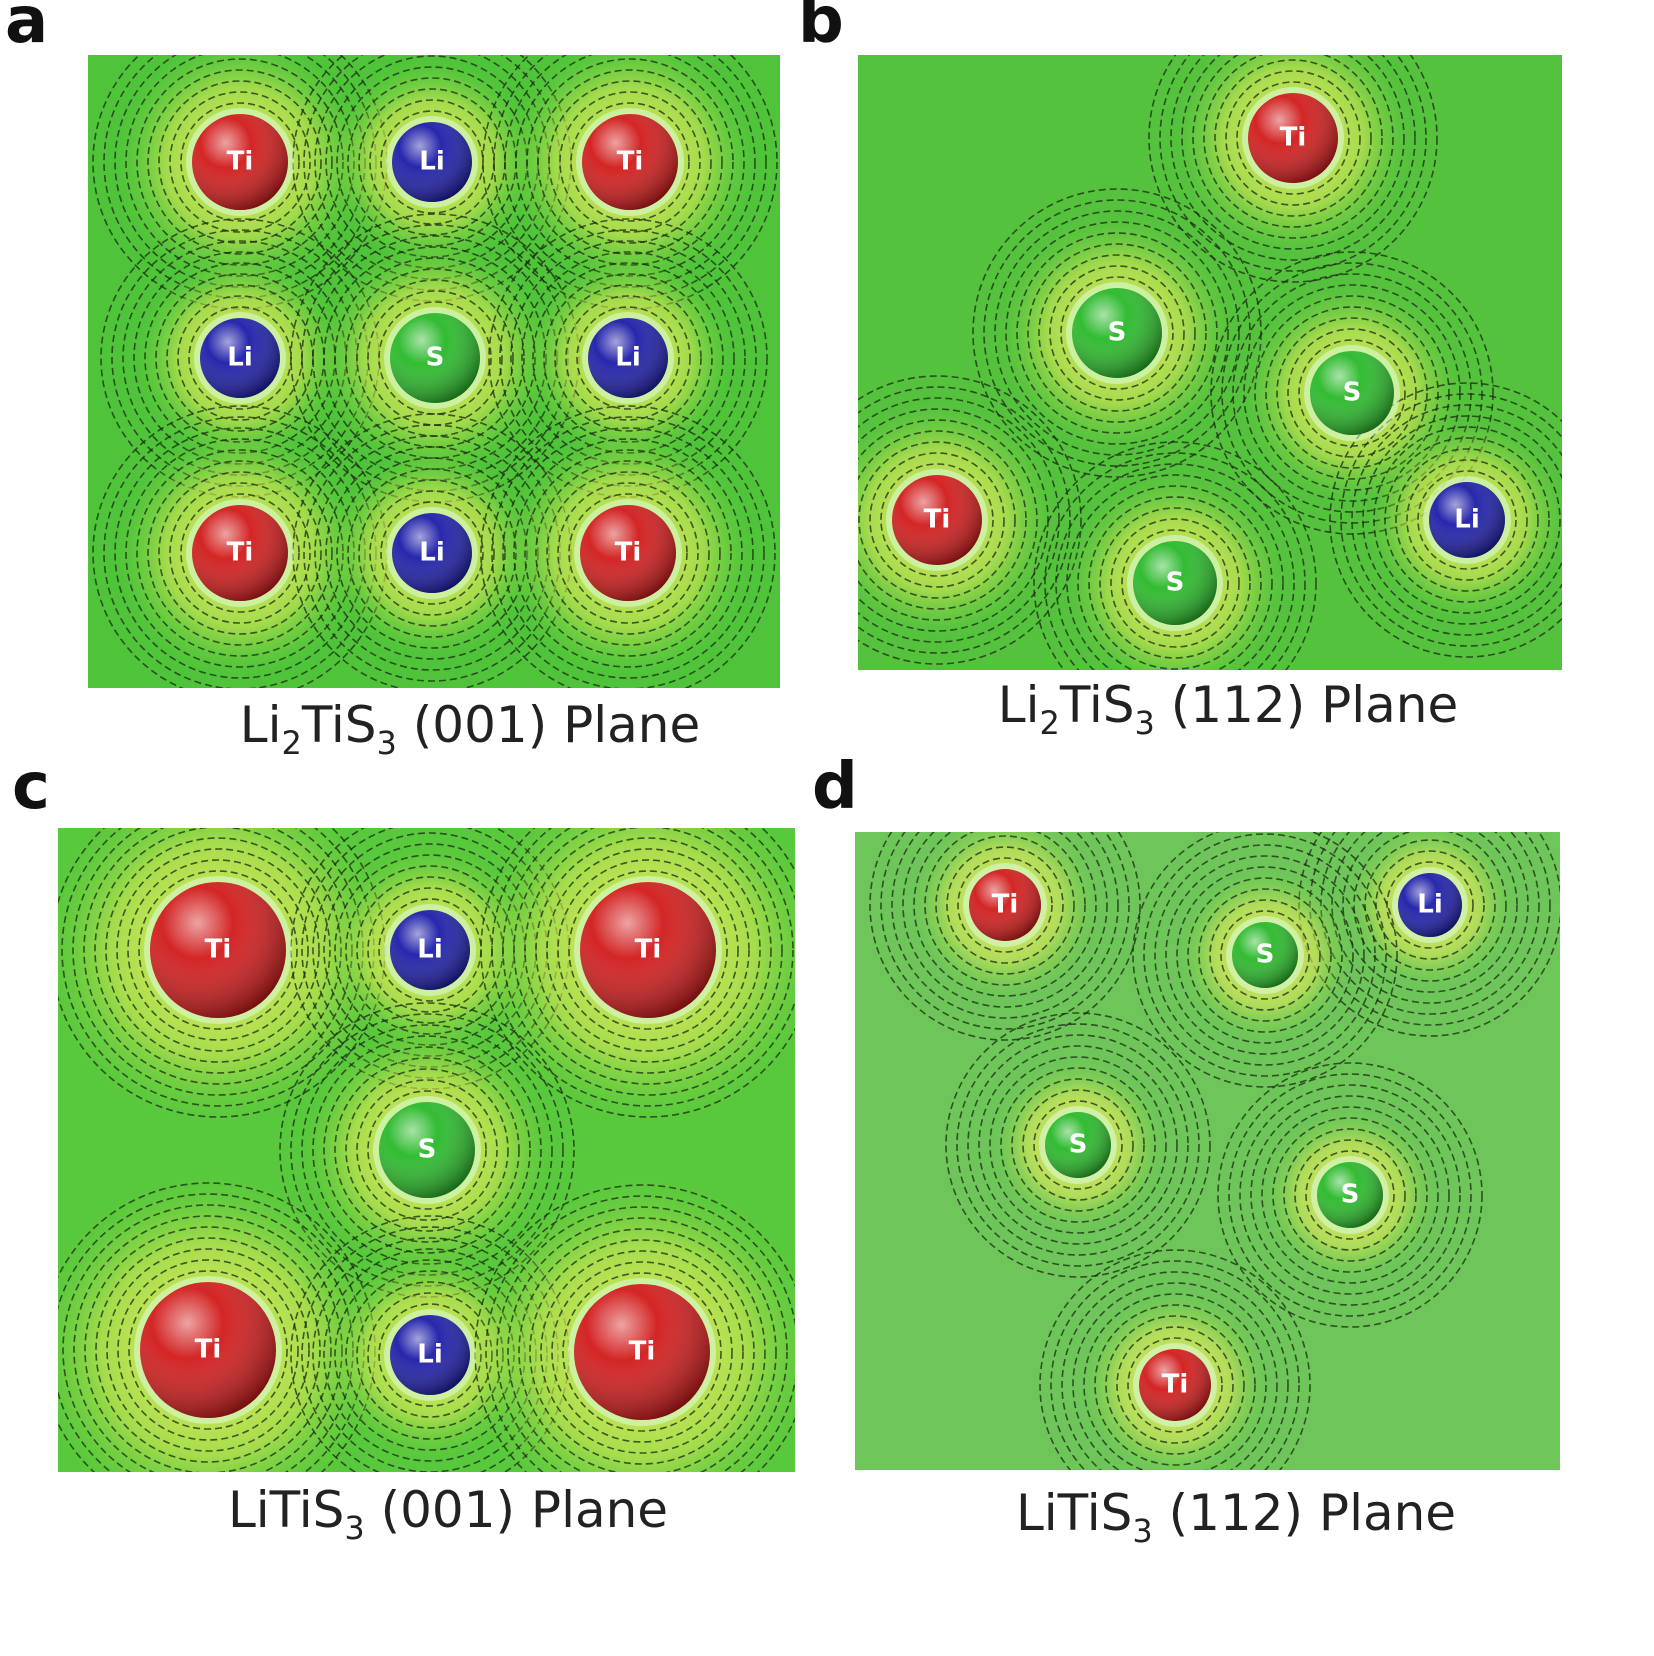 This screenshot has height=1656, width=1654. Describe the element at coordinates (31, 787) in the screenshot. I see `panel-label: c` at that location.